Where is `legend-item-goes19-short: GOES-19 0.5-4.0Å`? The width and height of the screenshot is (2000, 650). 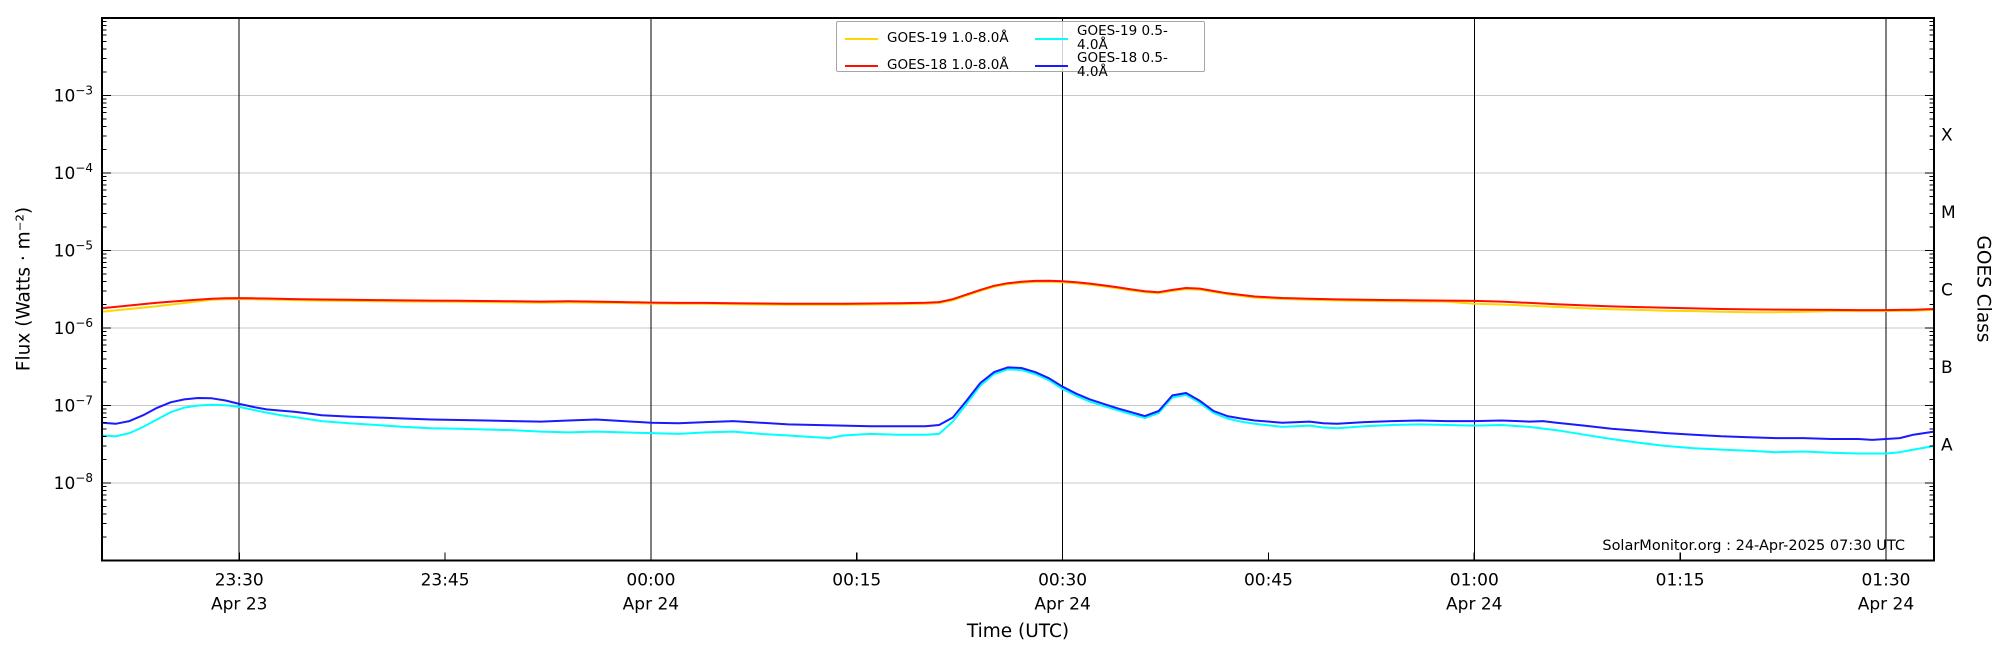 legend-item-goes19-short: GOES-19 0.5-4.0Å is located at coordinates (1115, 38).